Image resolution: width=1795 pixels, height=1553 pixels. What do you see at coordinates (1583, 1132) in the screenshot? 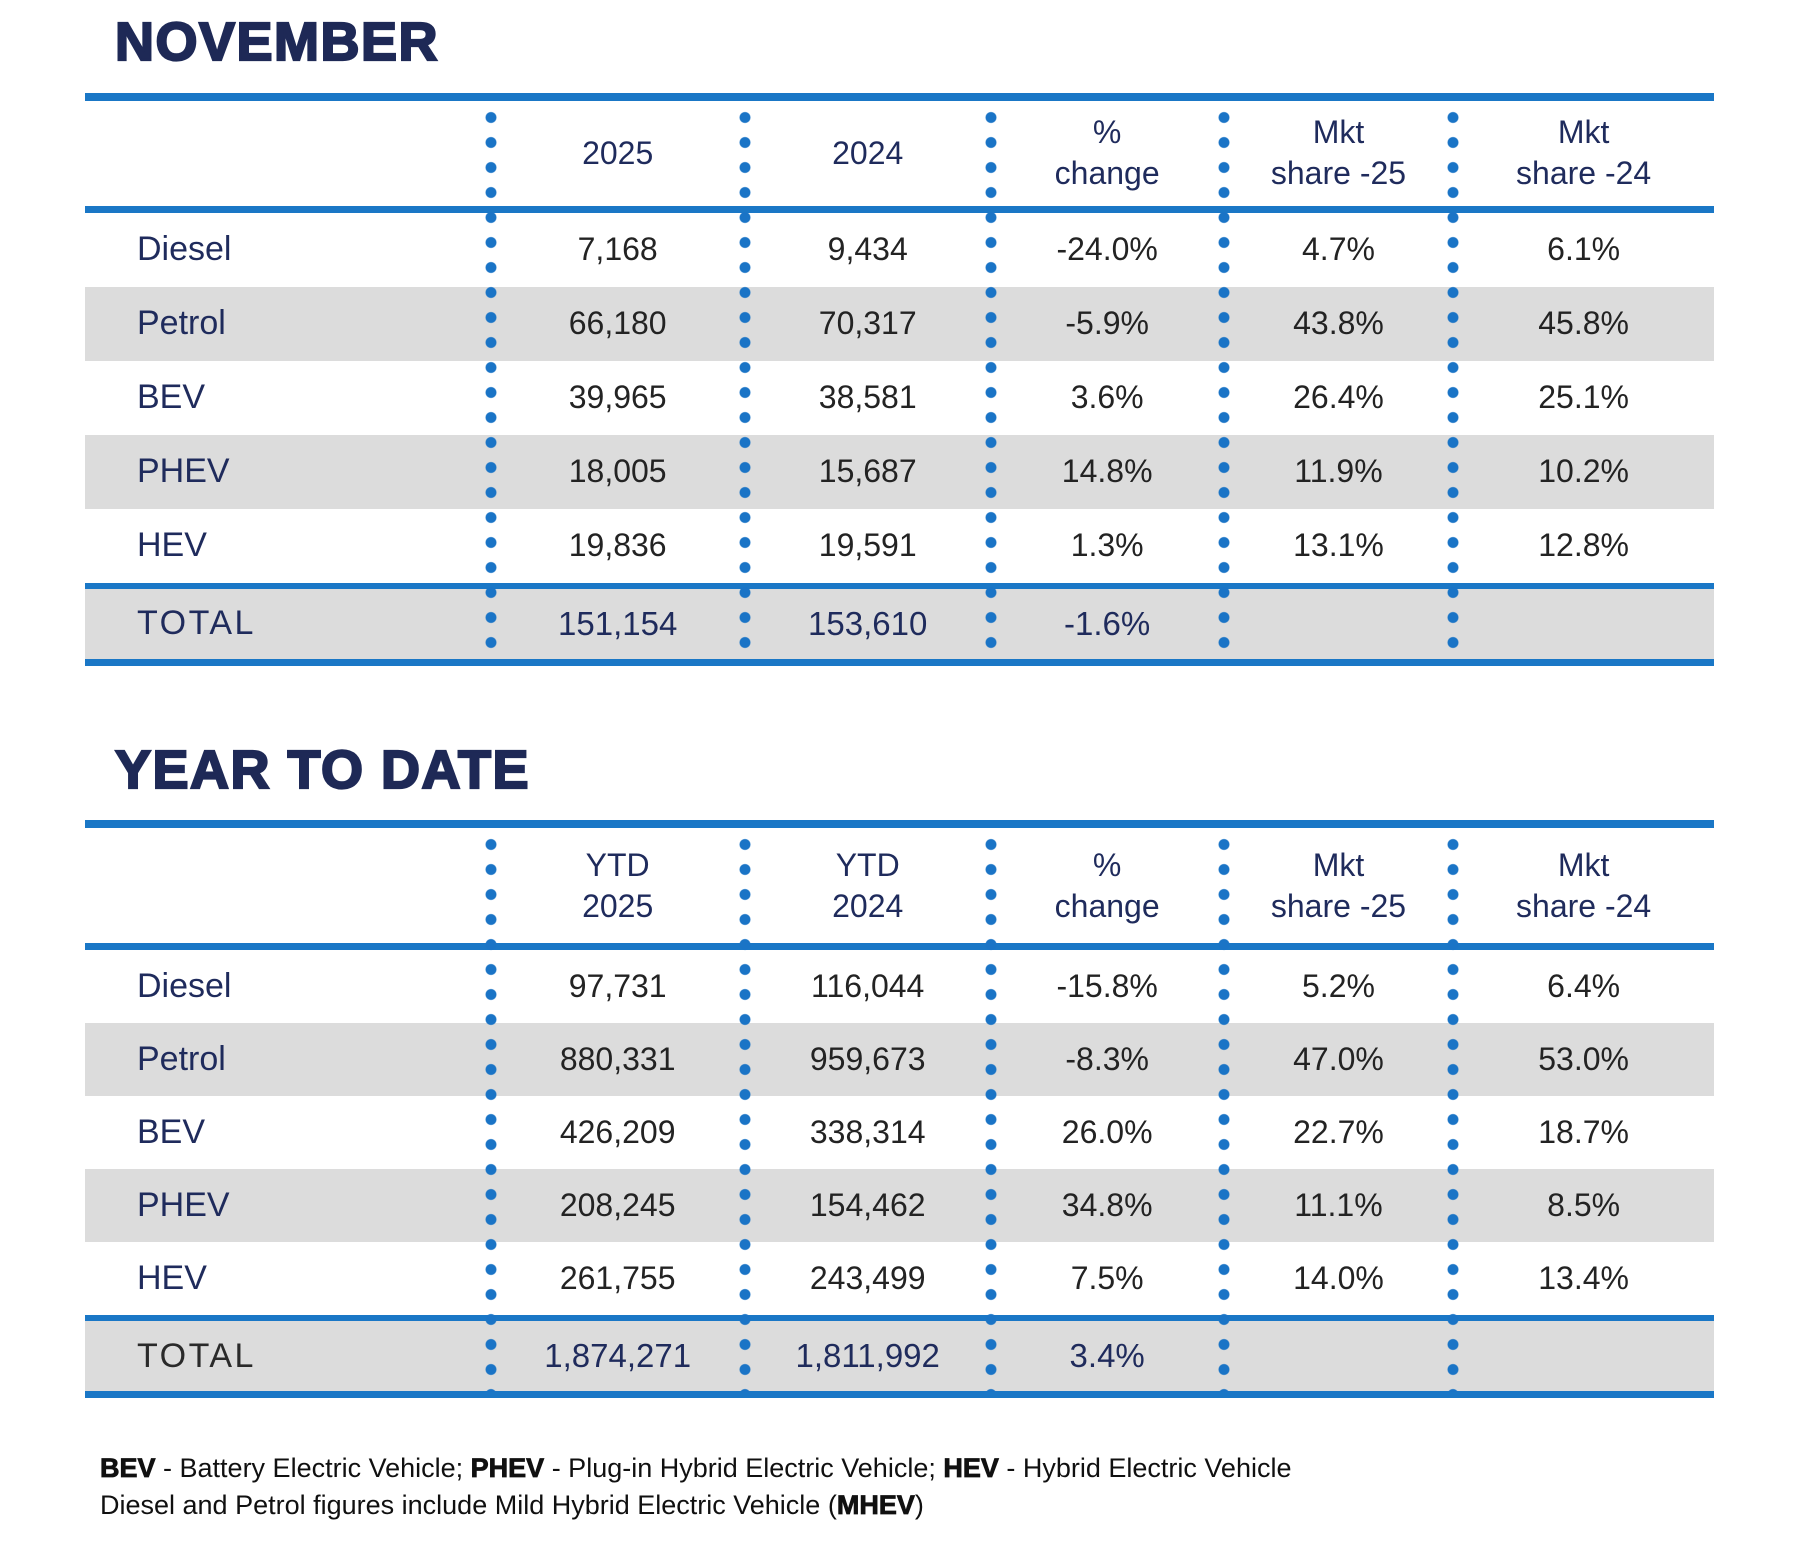
I see `cell-share-24: 18.7%` at bounding box center [1583, 1132].